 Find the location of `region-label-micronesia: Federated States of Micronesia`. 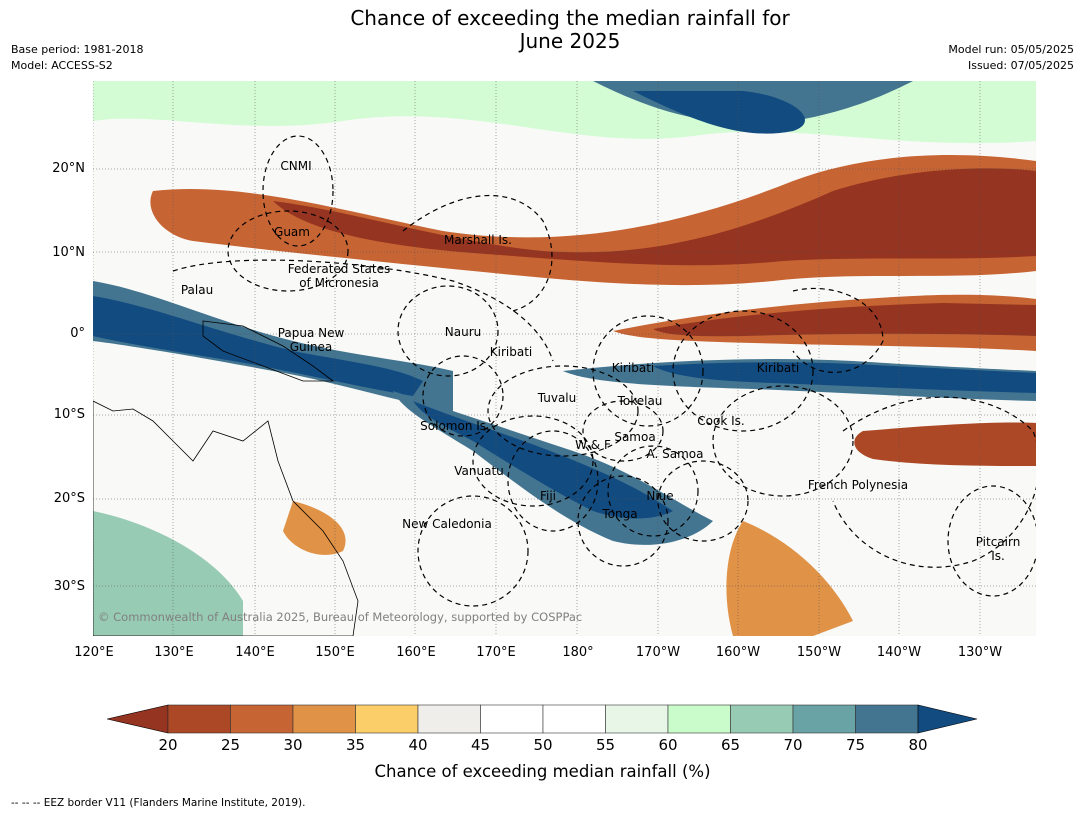

region-label-micronesia: Federated States of Micronesia is located at coordinates (339, 276).